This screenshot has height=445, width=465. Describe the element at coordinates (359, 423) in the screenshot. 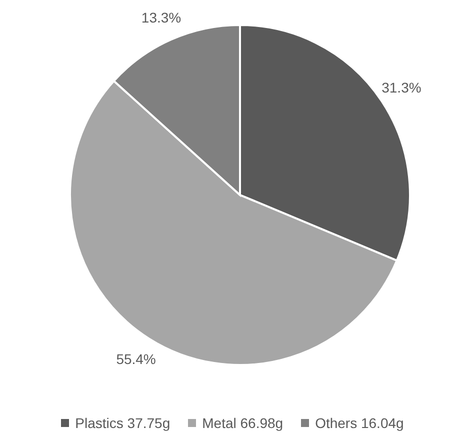

I see `legend-label: Others 16.04g` at that location.